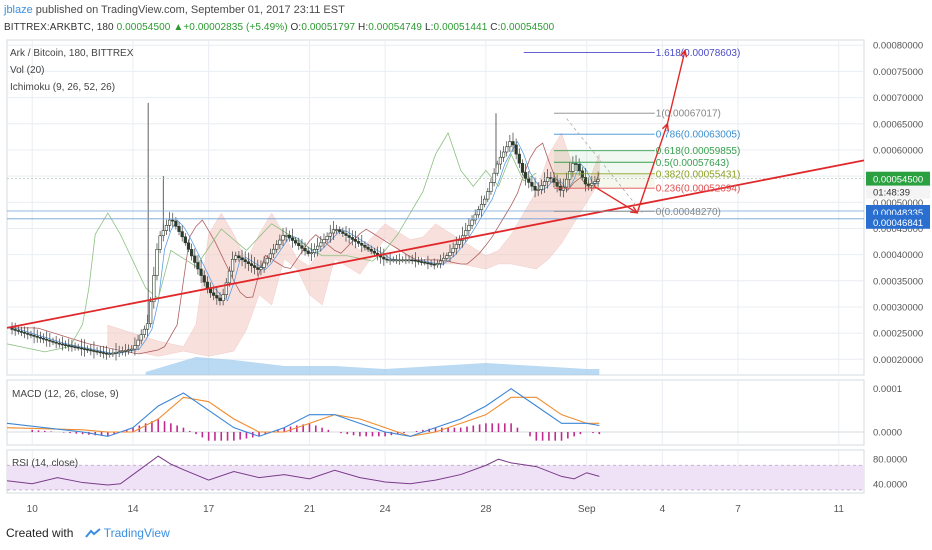  What do you see at coordinates (92, 533) in the screenshot?
I see `tradingview-cloud-icon` at bounding box center [92, 533].